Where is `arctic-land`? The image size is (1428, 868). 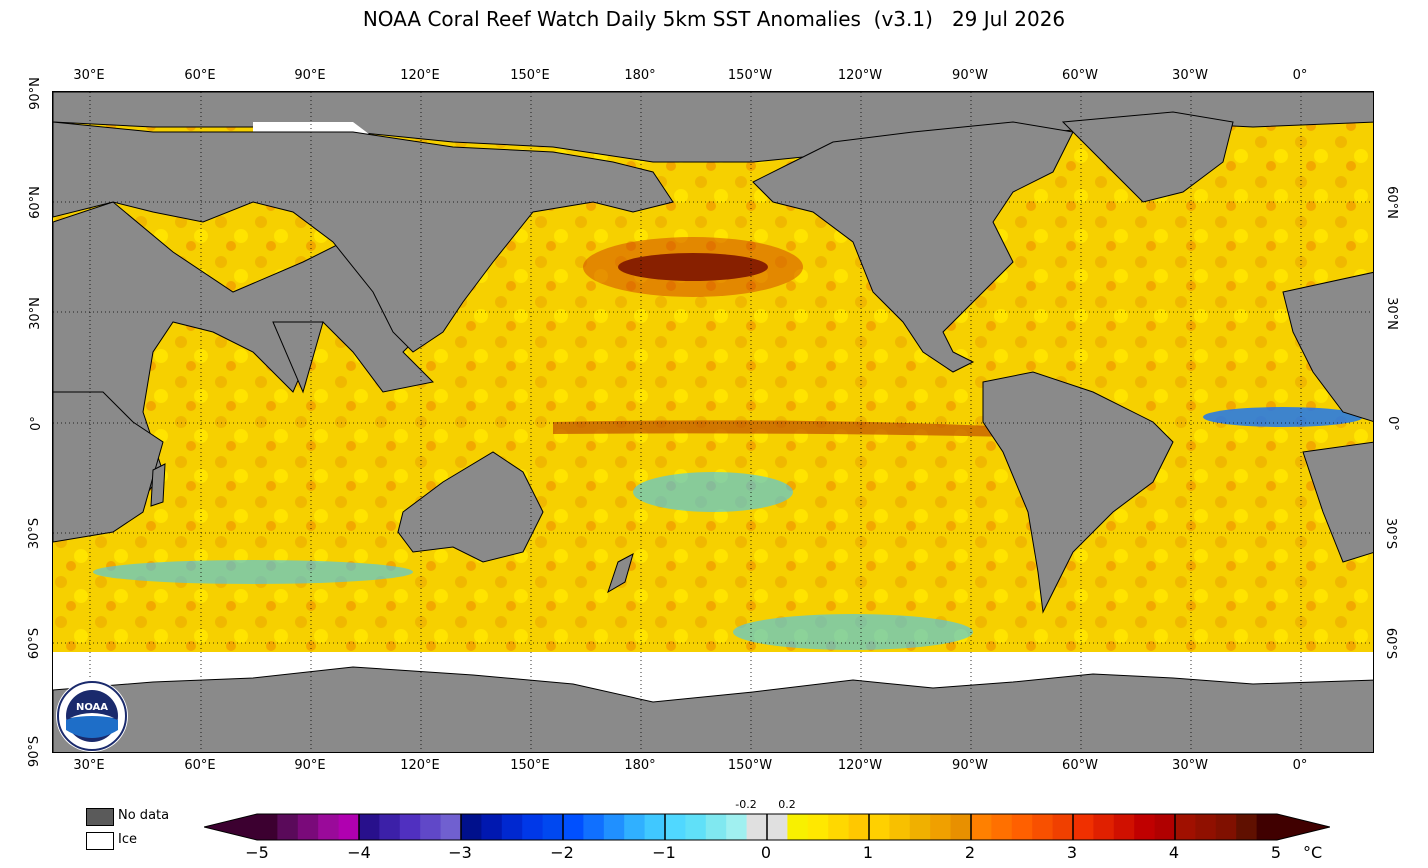 arctic-land is located at coordinates (713, 127).